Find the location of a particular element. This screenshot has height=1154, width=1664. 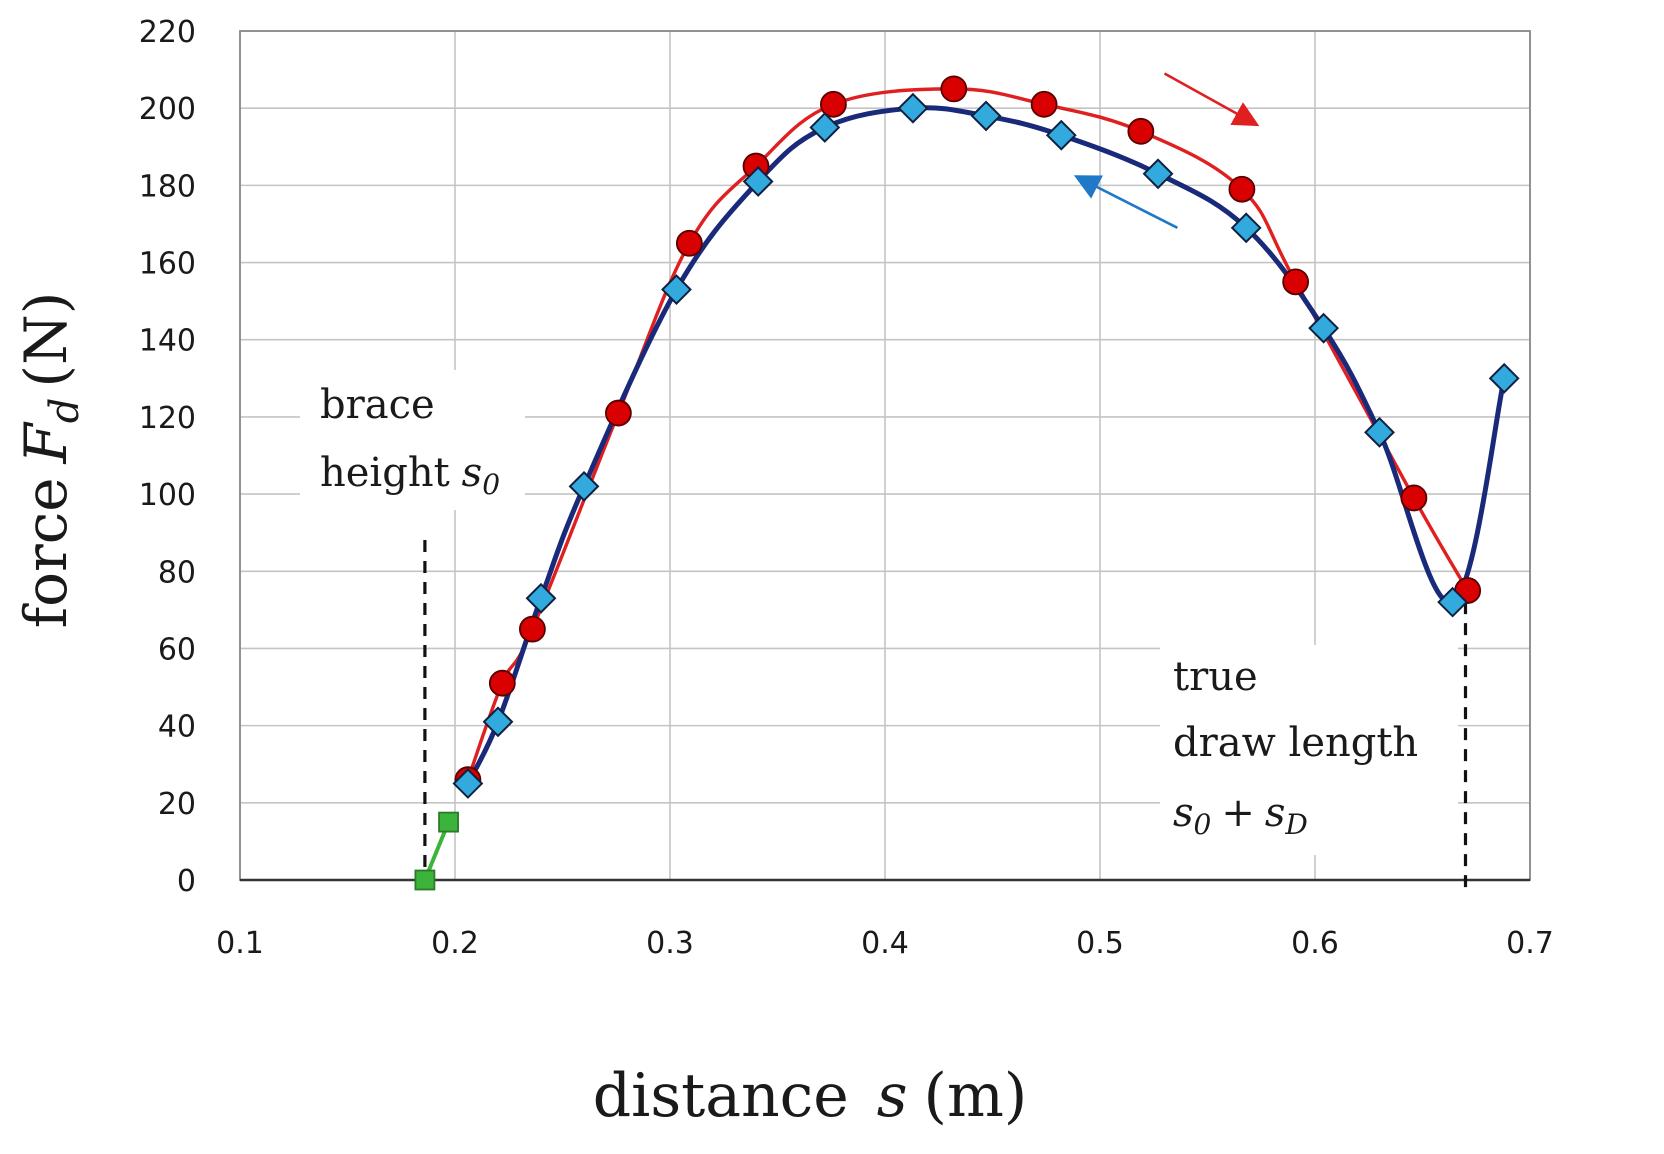

y-tick-label: 100 is located at coordinates (167, 495).